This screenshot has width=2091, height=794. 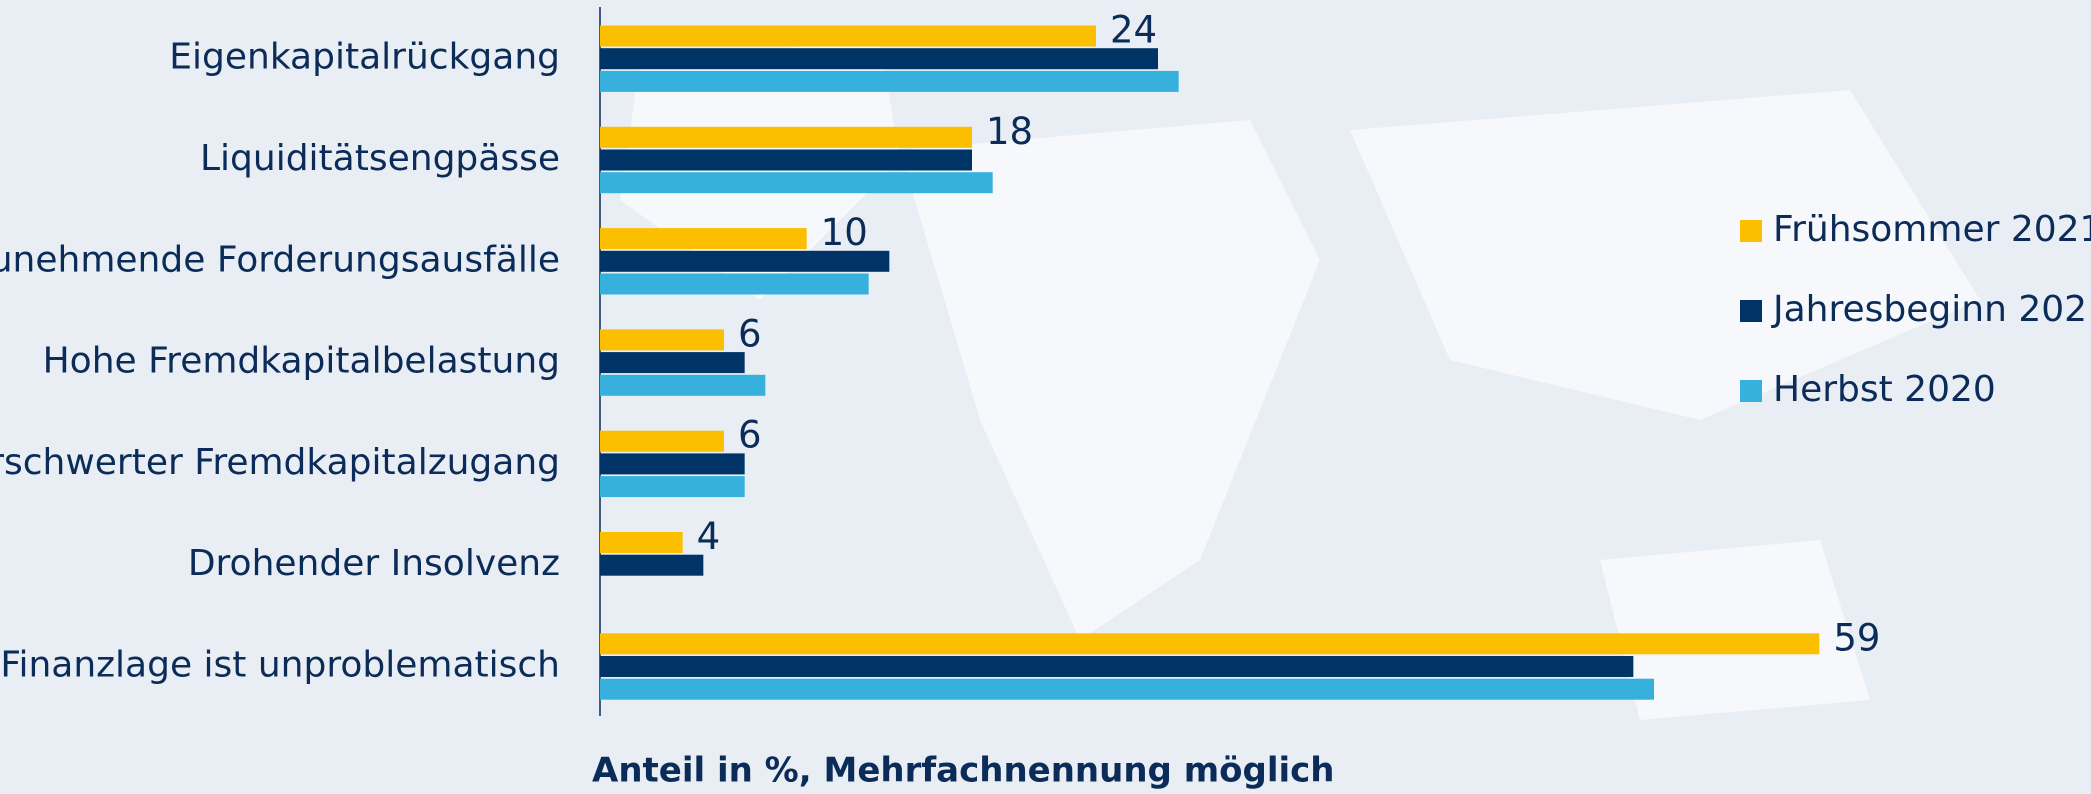 I want to click on y-tick-label: Liquiditätsengpässe, so click(x=380, y=158).